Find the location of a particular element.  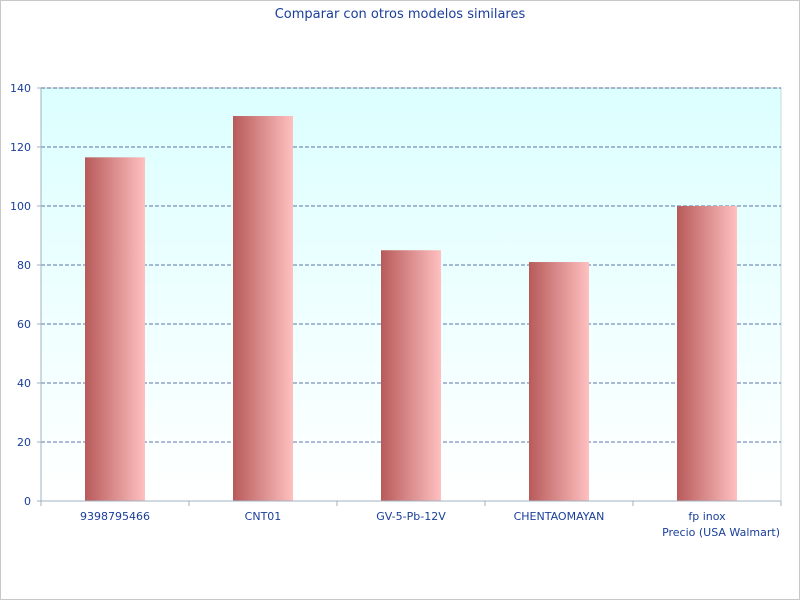

y-tick-label: 20 is located at coordinates (24, 442).